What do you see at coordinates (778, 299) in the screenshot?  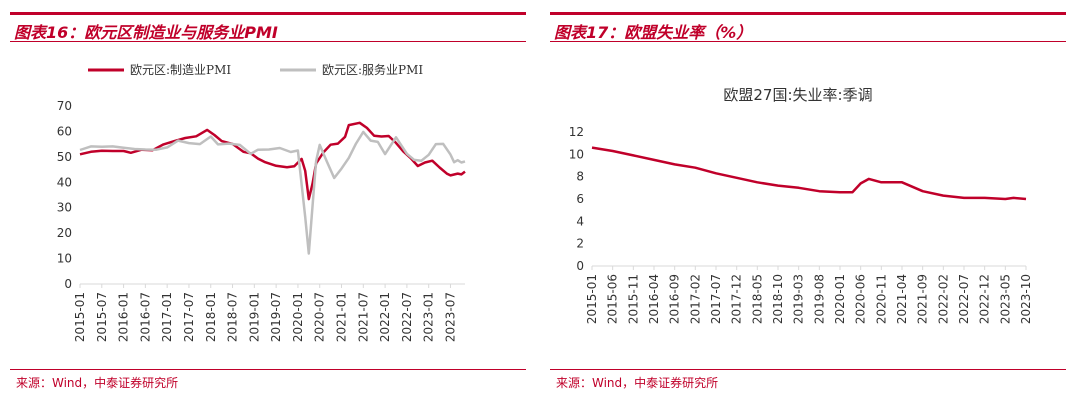 I see `x-tick-label: 2018-10` at bounding box center [778, 299].